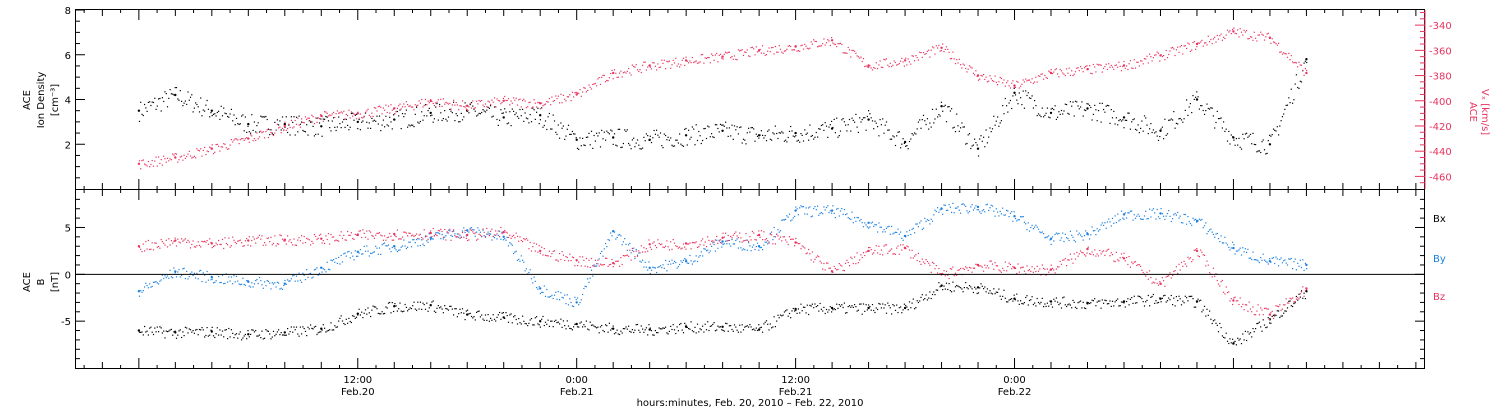 Image resolution: width=1500 pixels, height=410 pixels. What do you see at coordinates (1124, 117) in the screenshot?
I see `ion-density-point` at bounding box center [1124, 117].